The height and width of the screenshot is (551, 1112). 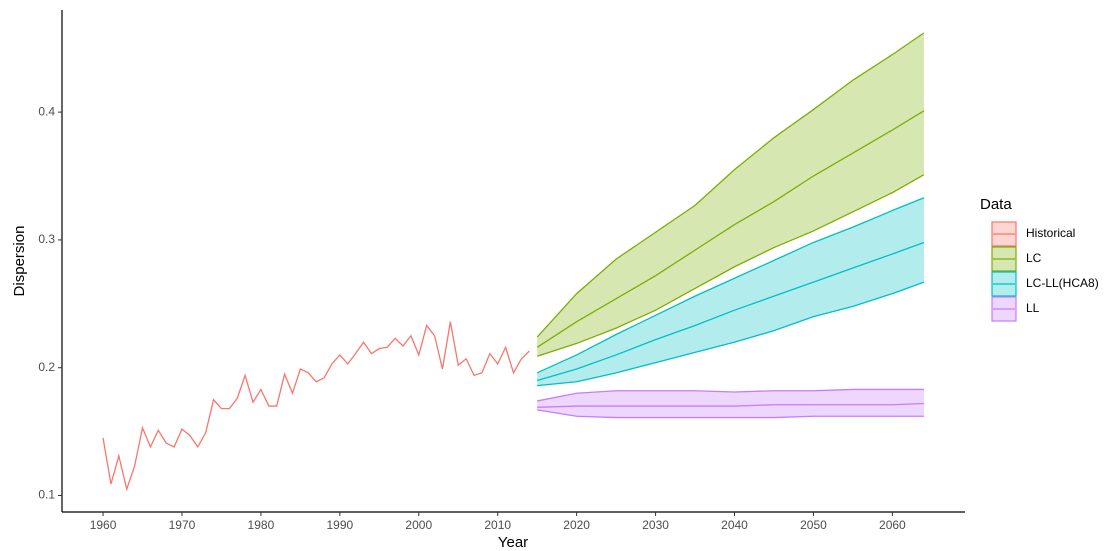 What do you see at coordinates (19, 261) in the screenshot?
I see `y-axis-title: Dispersion` at bounding box center [19, 261].